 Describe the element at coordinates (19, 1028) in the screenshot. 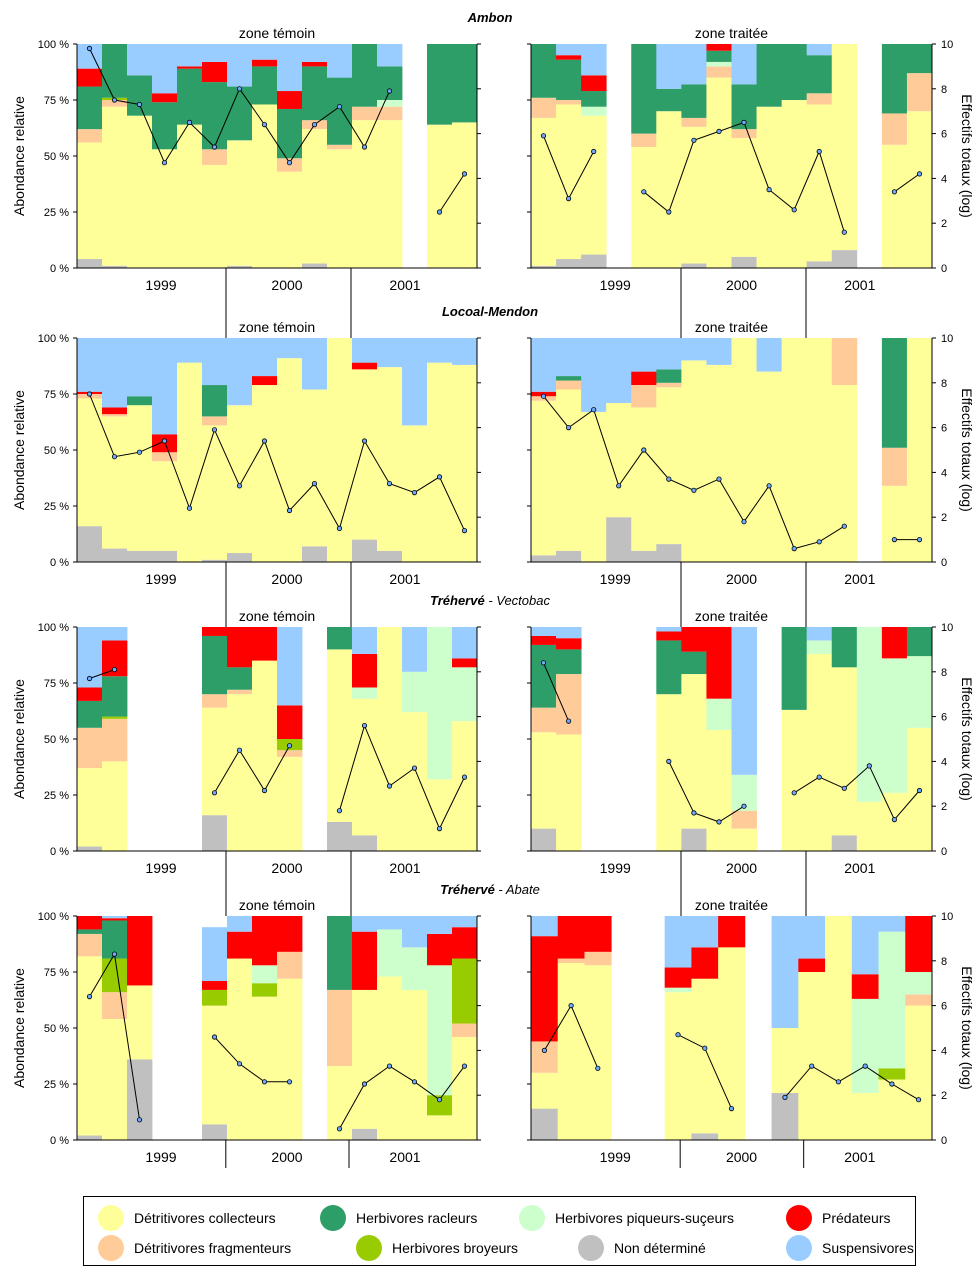

I see `y-left-axis-title: Abondance relative` at that location.